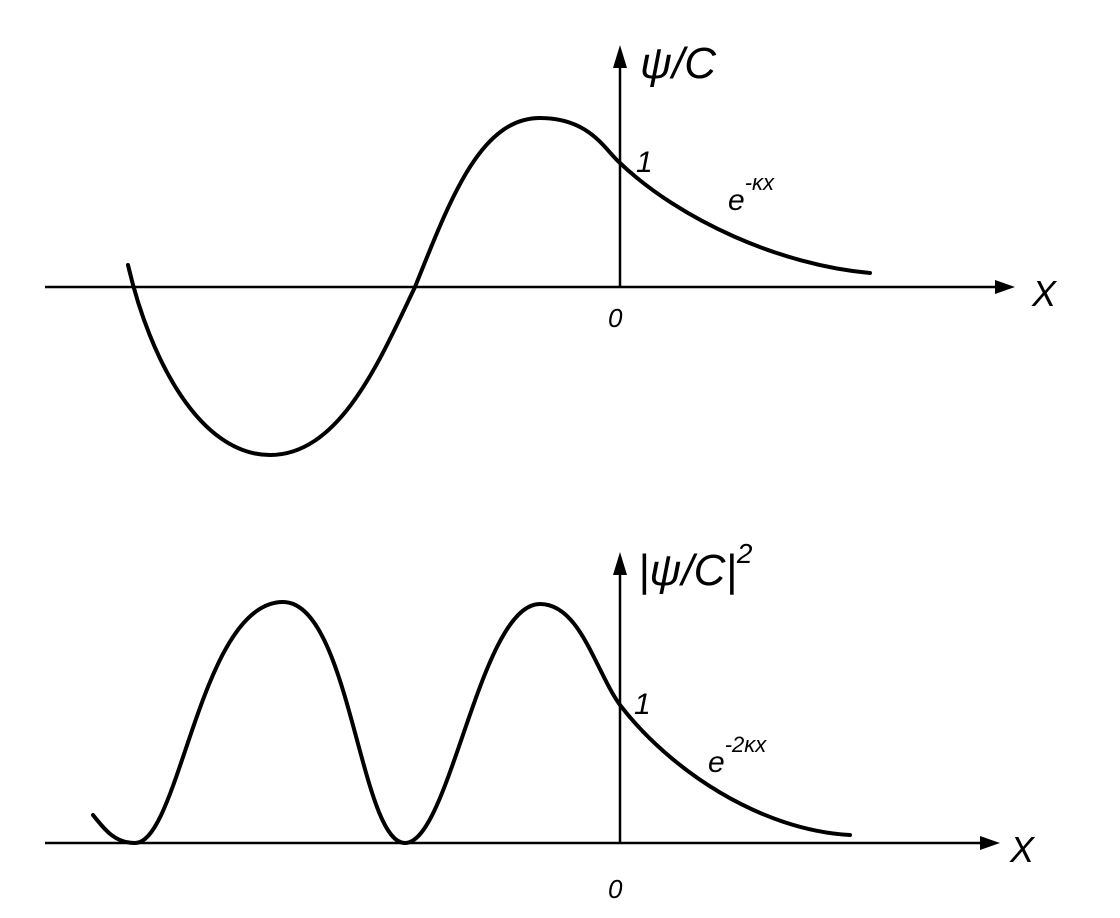  What do you see at coordinates (760, 182) in the screenshot?
I see `curve-label-exponent: -κx` at bounding box center [760, 182].